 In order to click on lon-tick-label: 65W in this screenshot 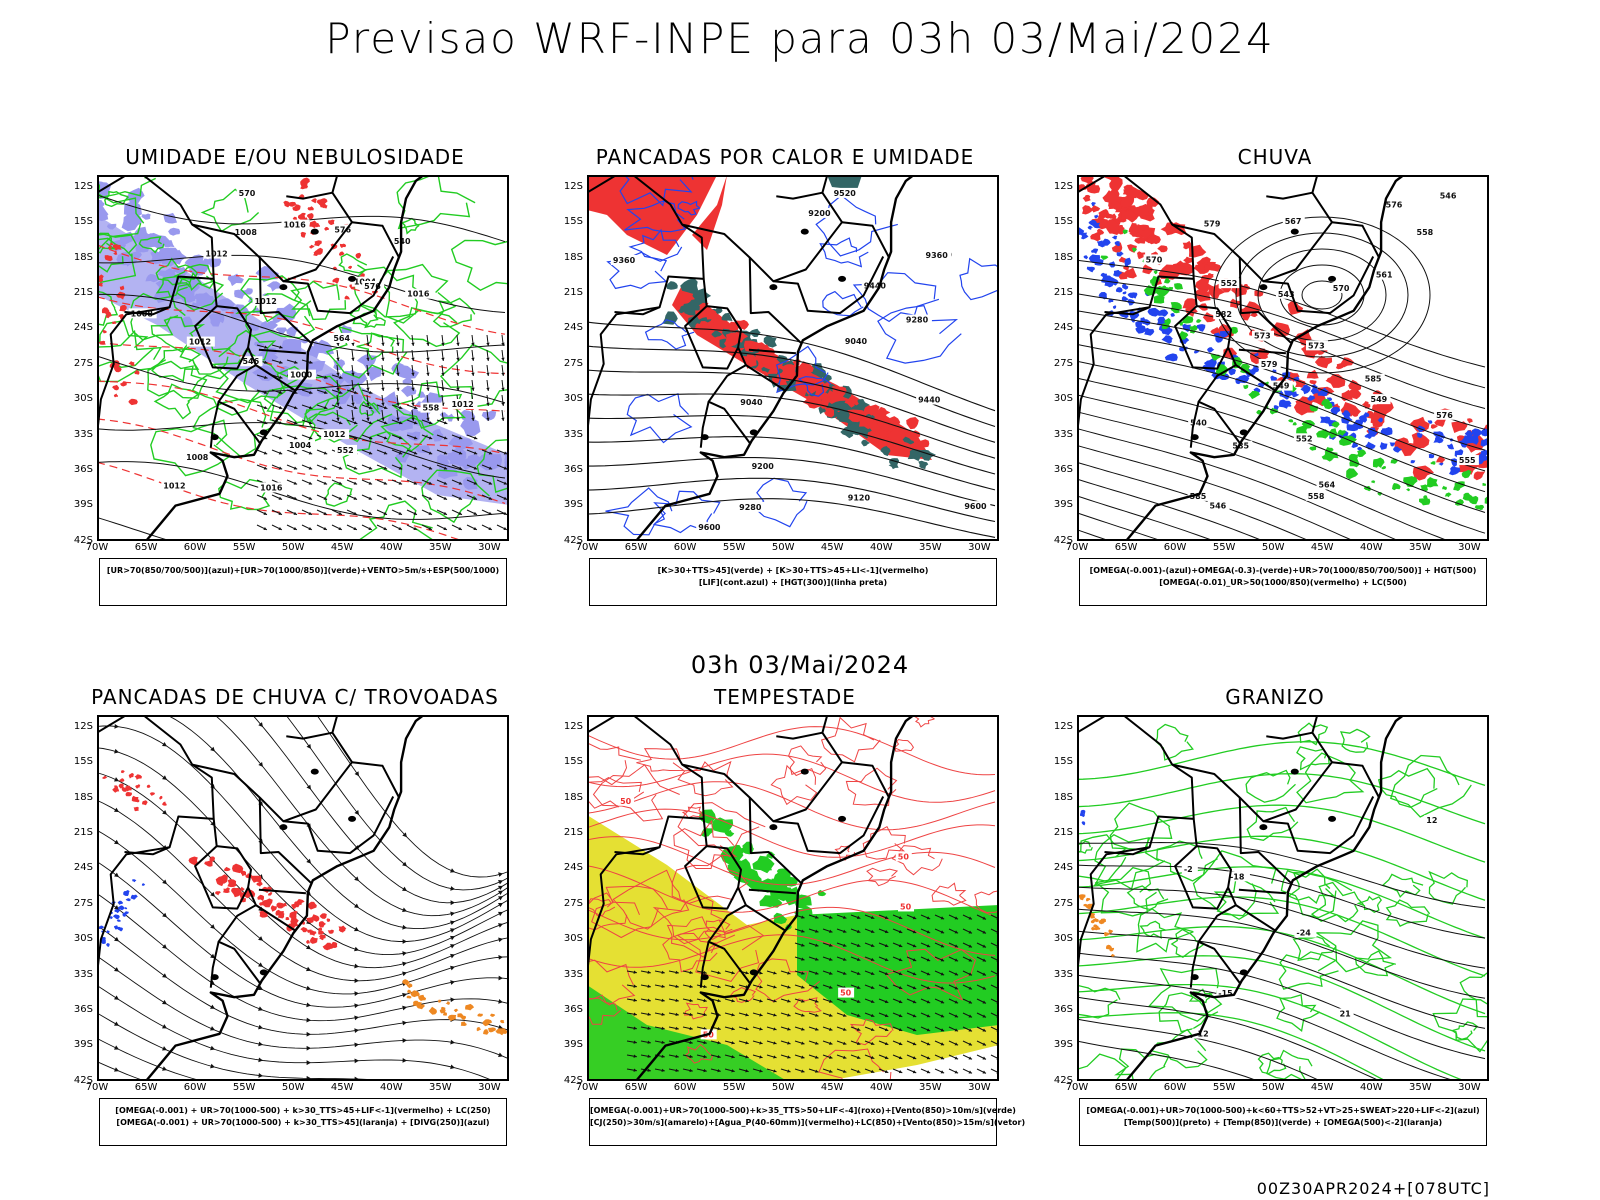, I will do `click(1126, 547)`.